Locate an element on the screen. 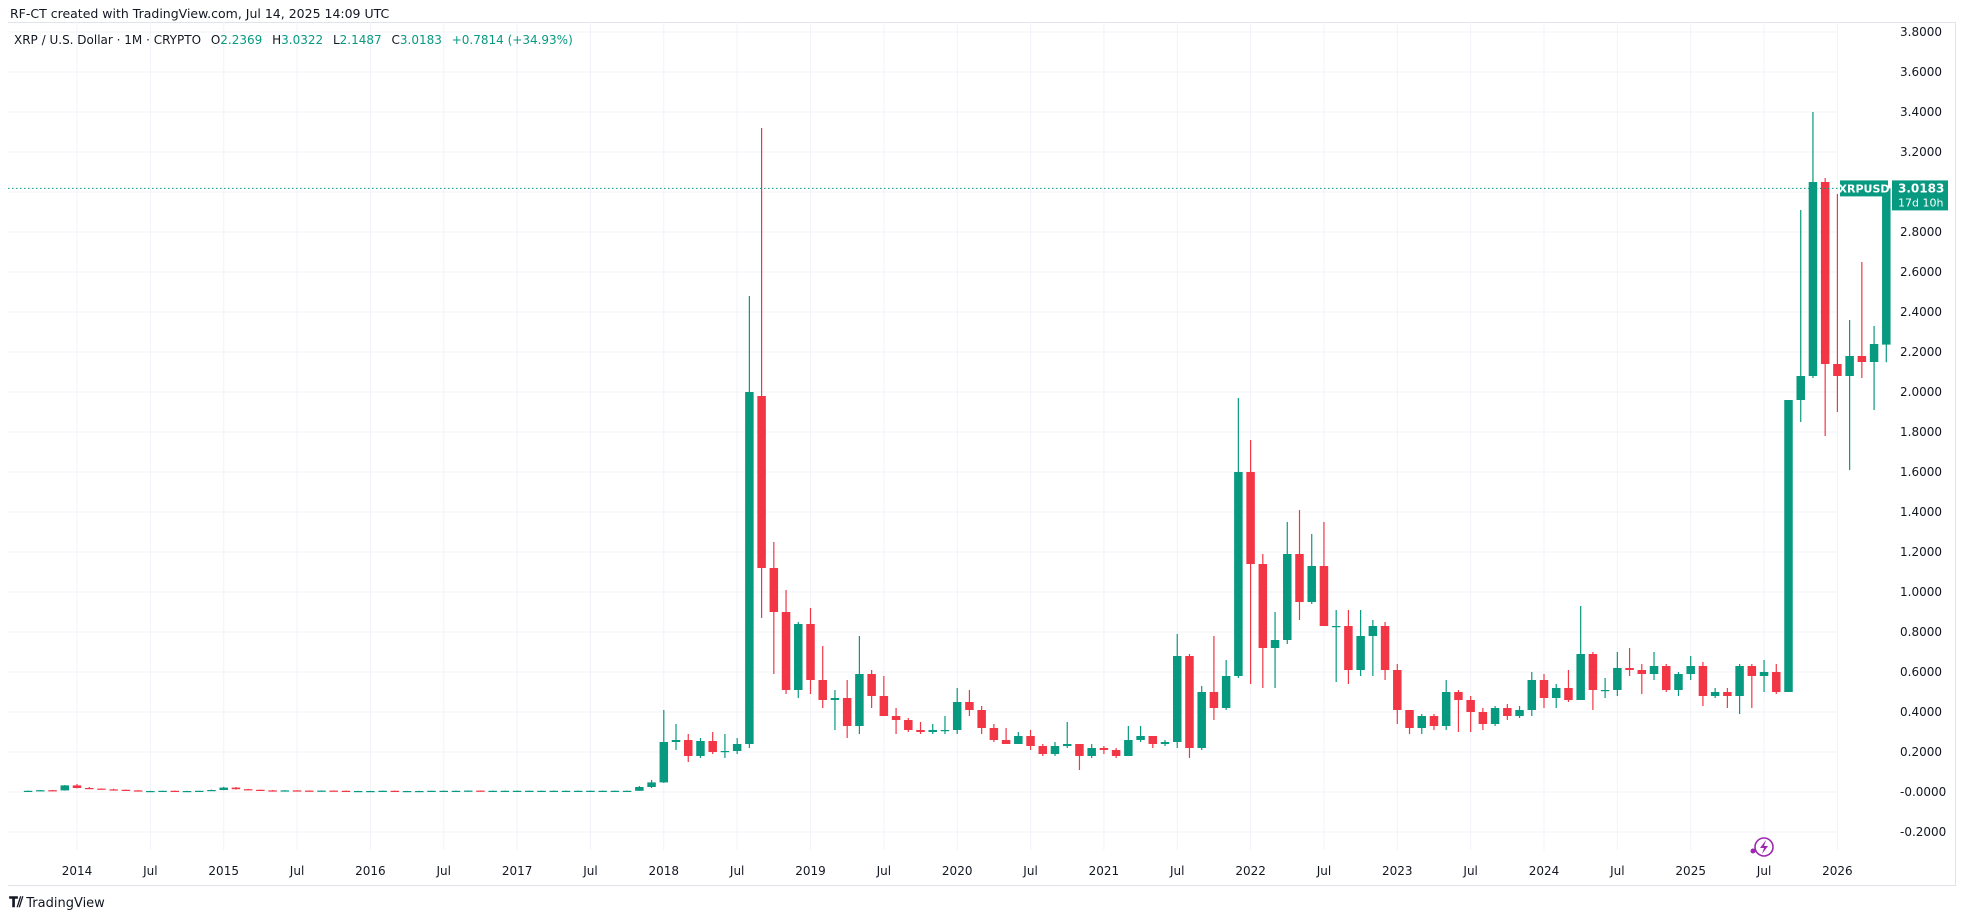 Image resolution: width=1963 pixels, height=922 pixels. x-tick-label: 2025 is located at coordinates (1690, 871).